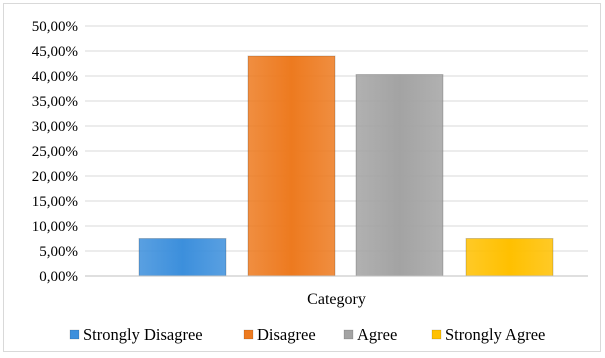 The image size is (605, 358). I want to click on x-axis-category-labels: Category, so click(336, 299).